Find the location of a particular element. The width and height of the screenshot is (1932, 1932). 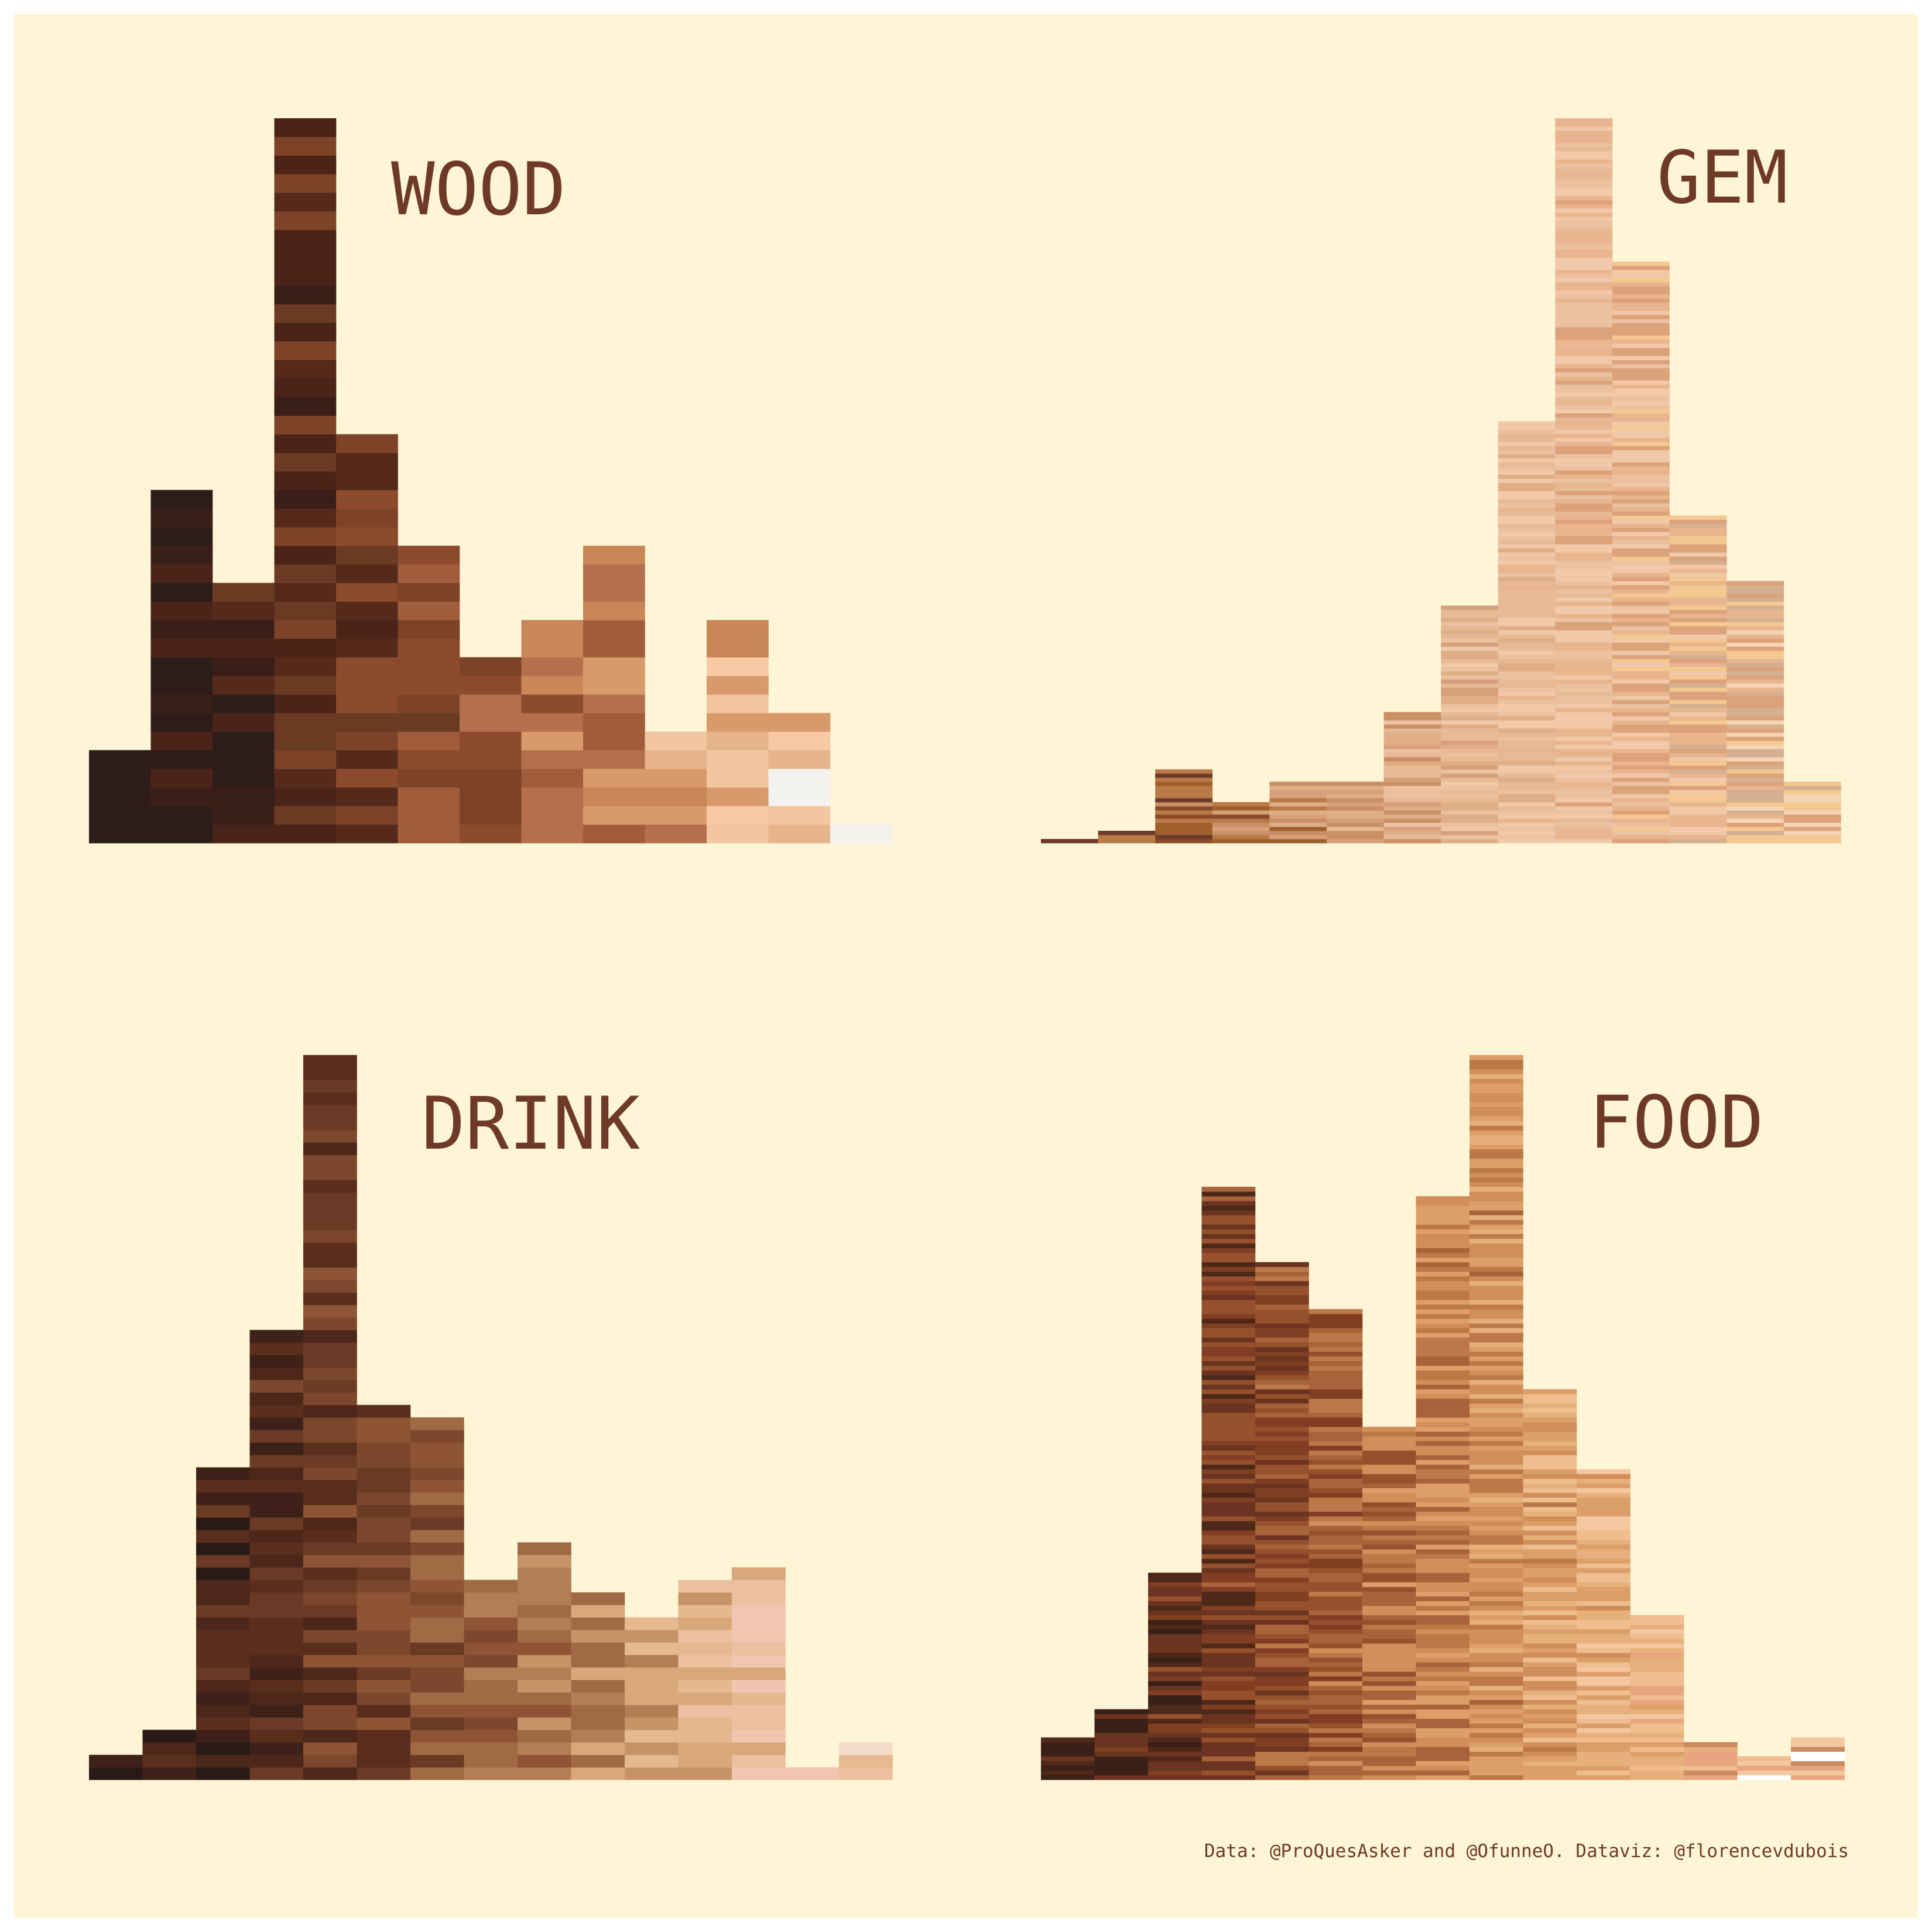

food-bar is located at coordinates (1603, 1624).